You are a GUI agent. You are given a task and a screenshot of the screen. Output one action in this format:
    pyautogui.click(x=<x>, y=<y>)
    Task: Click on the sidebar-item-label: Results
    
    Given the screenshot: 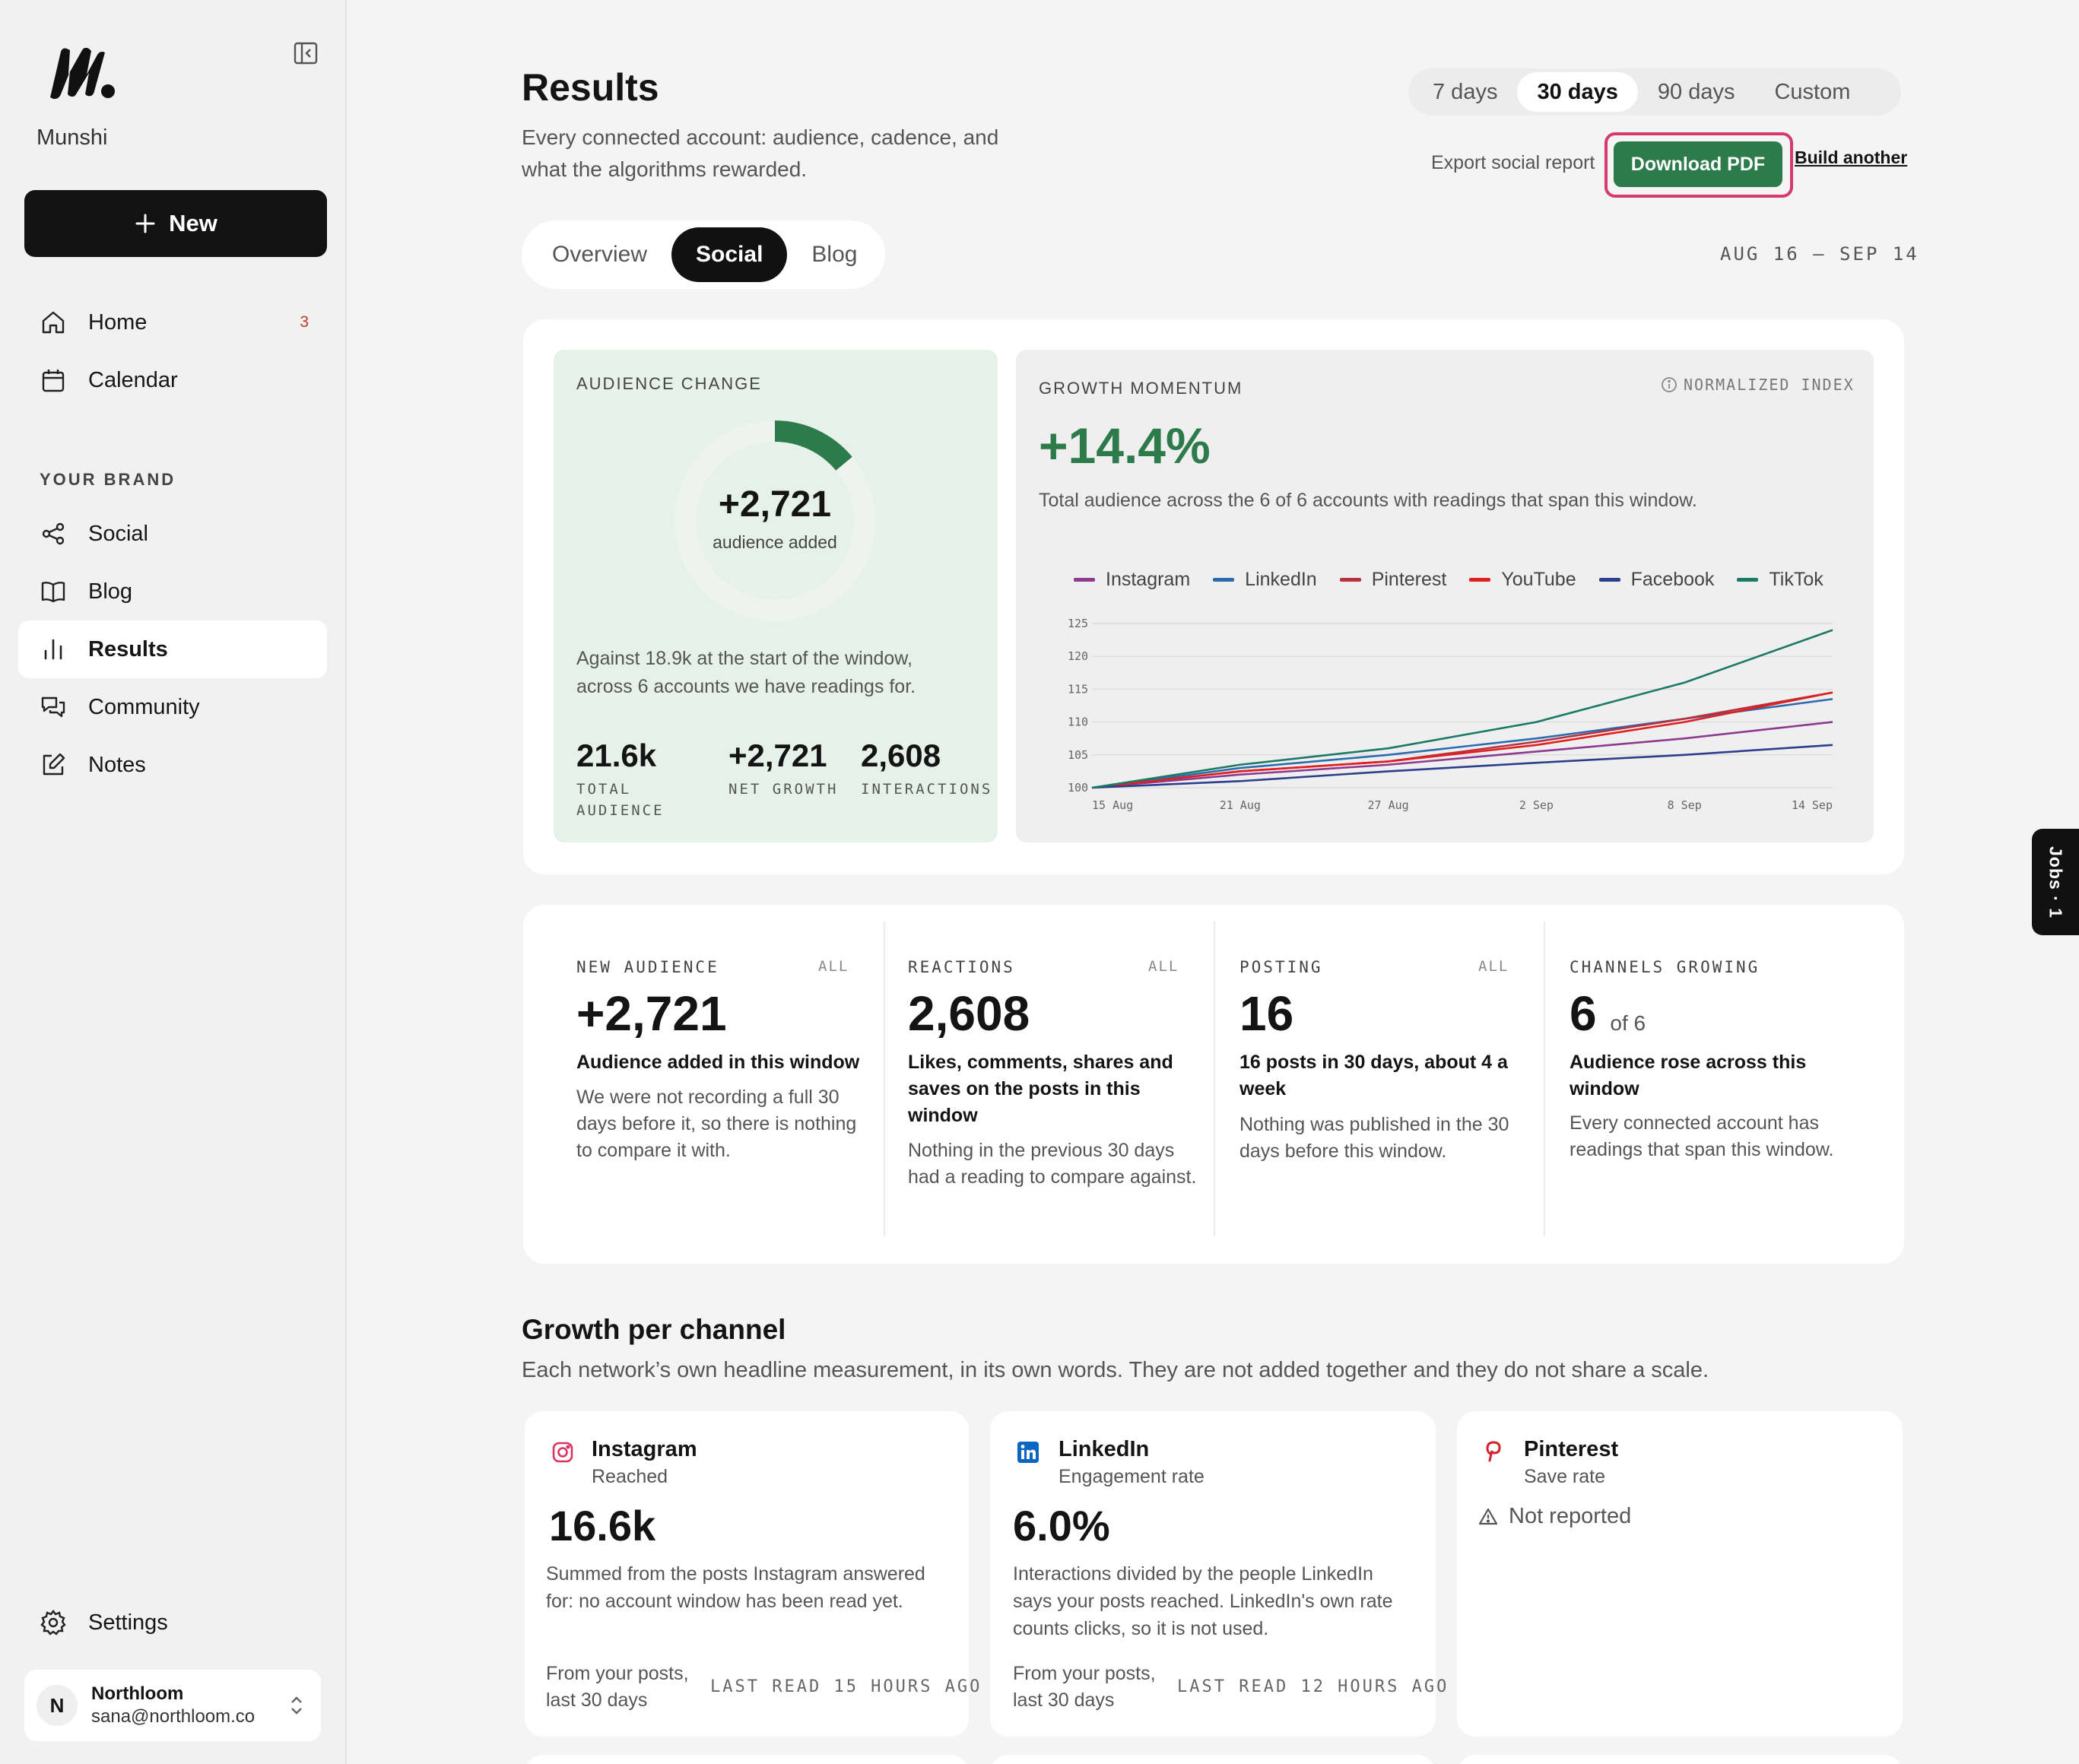 What is the action you would take?
    pyautogui.click(x=128, y=649)
    